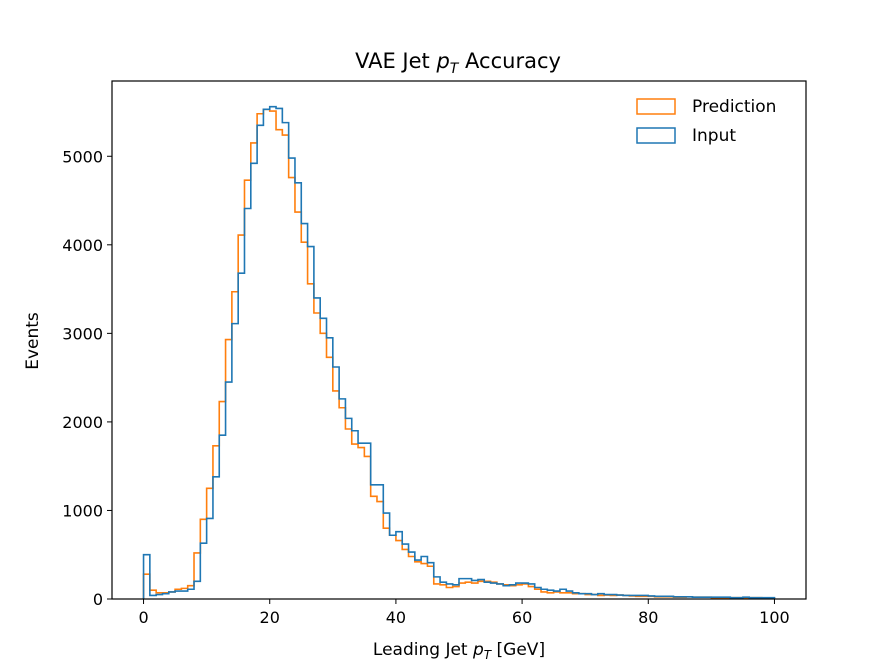  What do you see at coordinates (270, 617) in the screenshot?
I see `x-tick-label: 20` at bounding box center [270, 617].